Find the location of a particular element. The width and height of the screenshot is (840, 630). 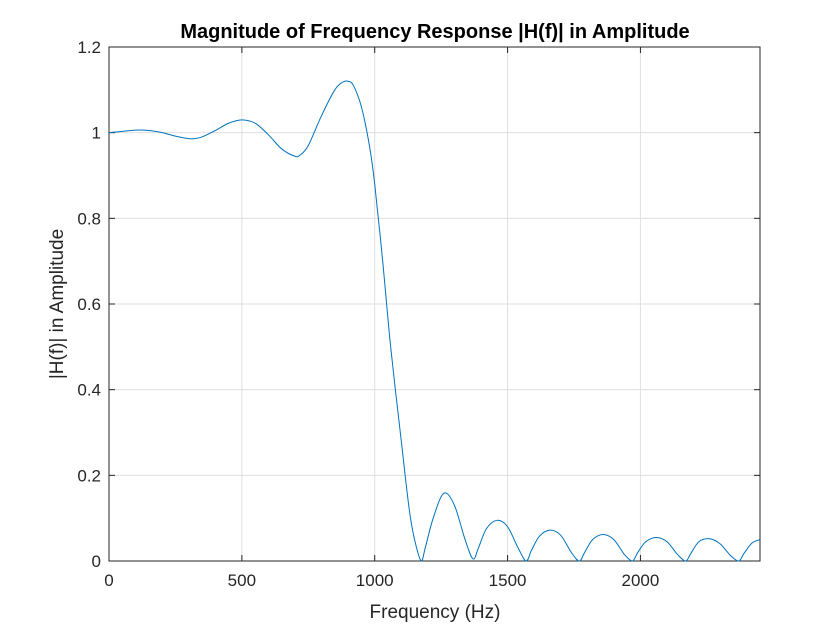

x-tick-label: 1500 is located at coordinates (508, 580).